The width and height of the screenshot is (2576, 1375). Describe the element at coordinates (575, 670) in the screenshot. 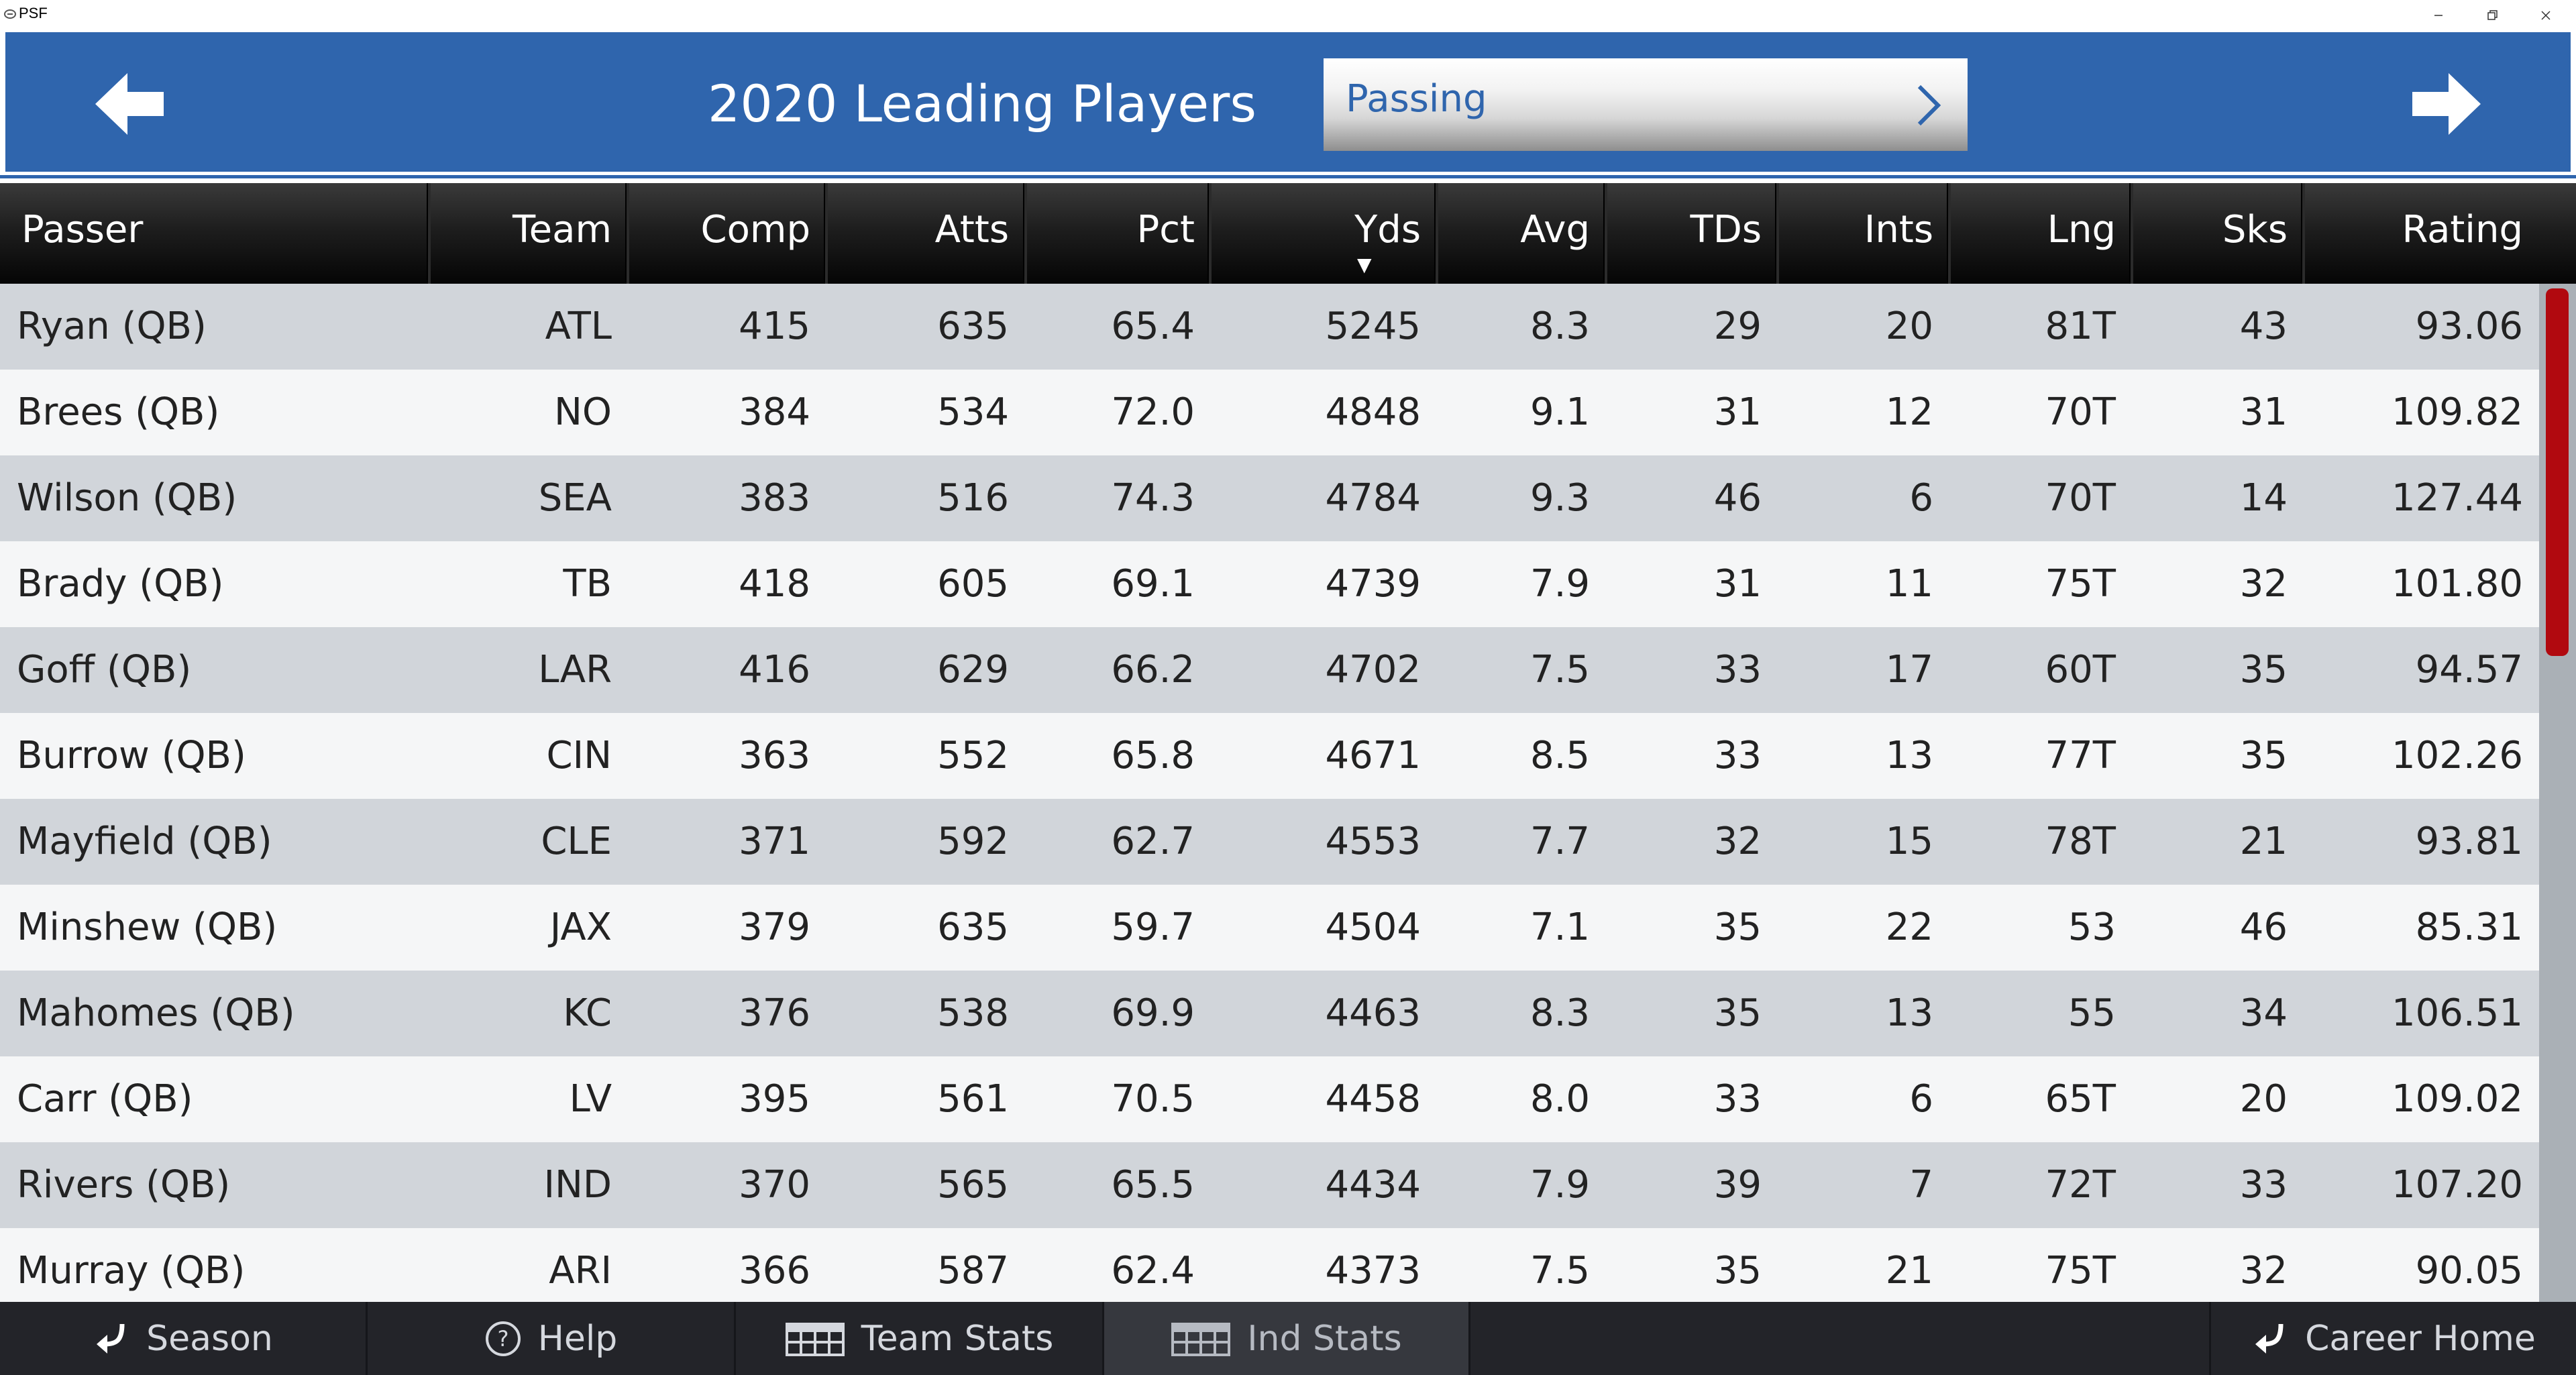

I see `cell-team: LAR` at that location.